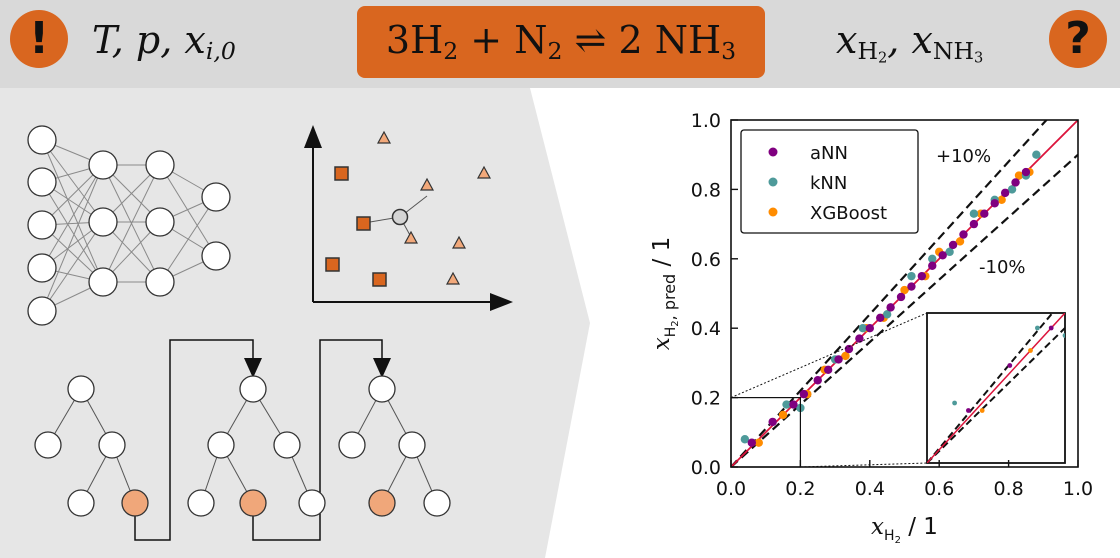 This screenshot has width=1120, height=558. I want to click on x-tick-label: 0.0, so click(731, 489).